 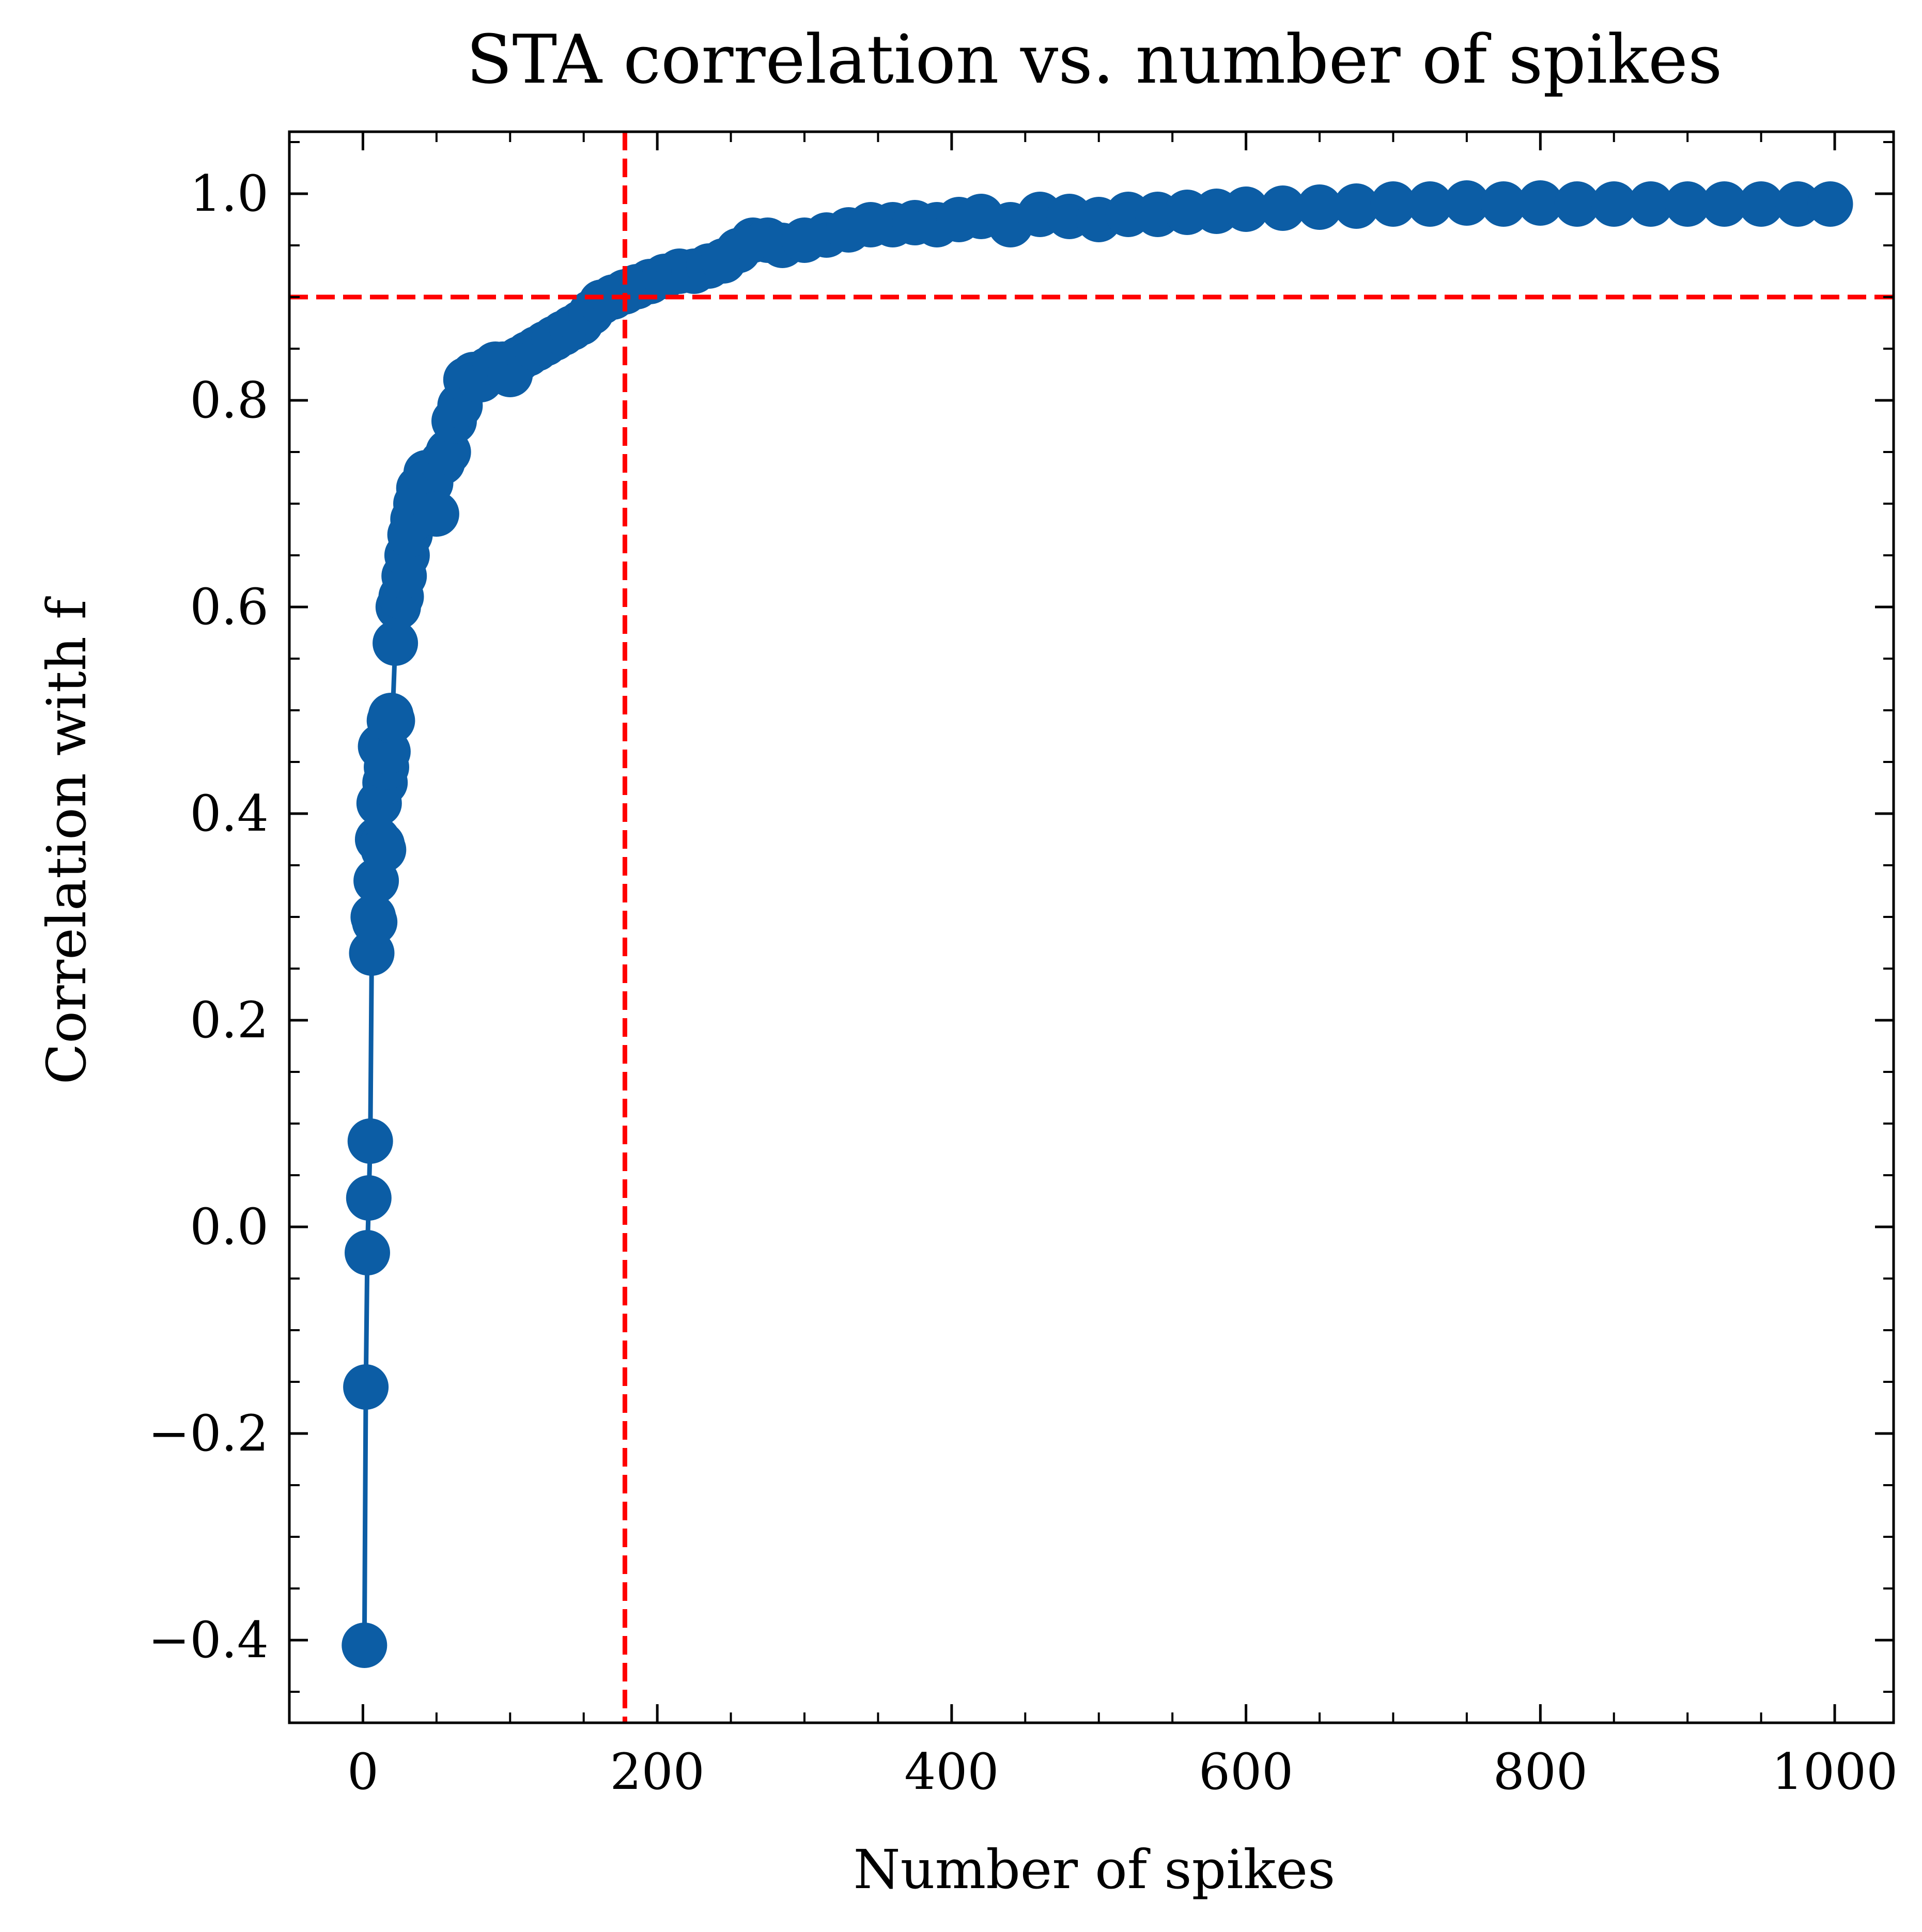 I want to click on y-tick-label: 0.0, so click(x=230, y=1227).